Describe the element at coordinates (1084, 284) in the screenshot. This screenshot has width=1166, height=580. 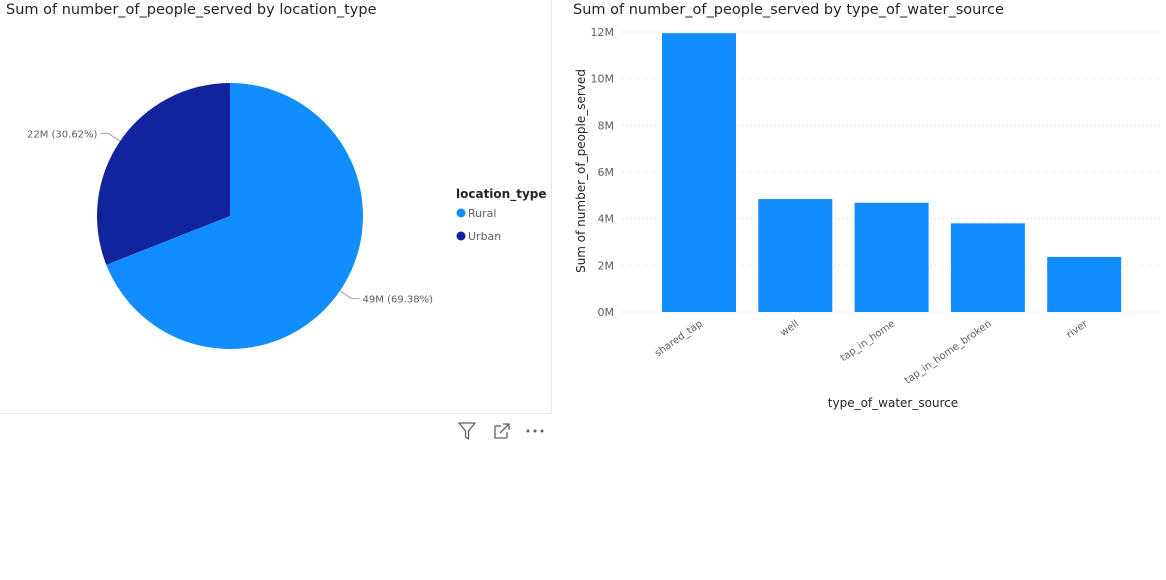
I see `bar-river` at that location.